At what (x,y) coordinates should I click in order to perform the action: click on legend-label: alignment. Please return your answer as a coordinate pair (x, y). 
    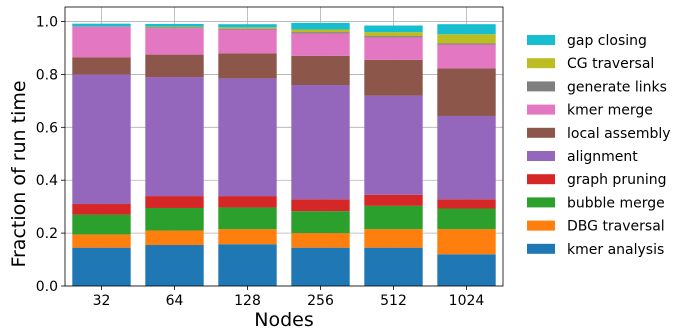
    Looking at the image, I should click on (602, 157).